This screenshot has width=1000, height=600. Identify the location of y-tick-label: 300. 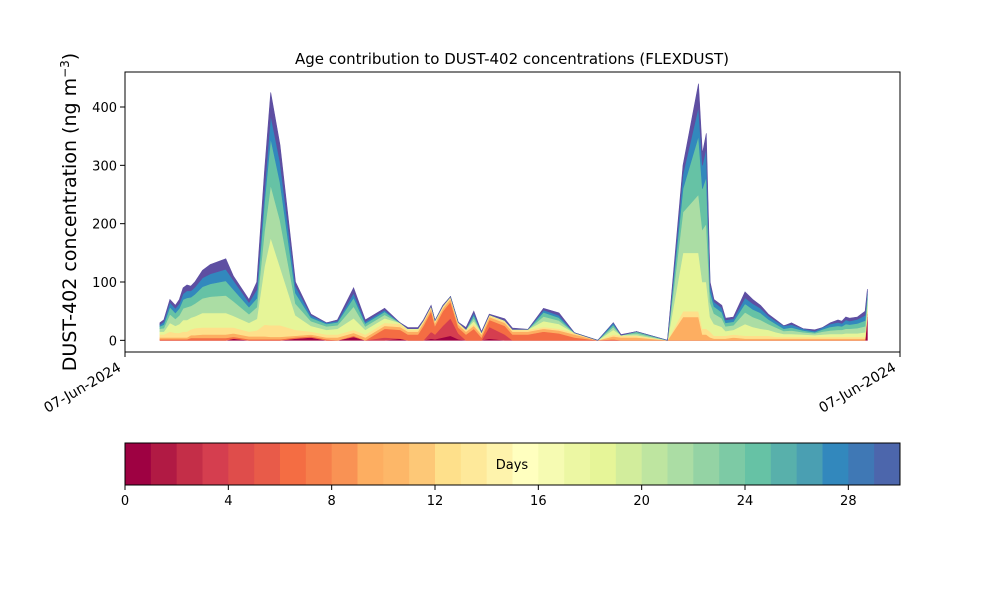
(104, 166).